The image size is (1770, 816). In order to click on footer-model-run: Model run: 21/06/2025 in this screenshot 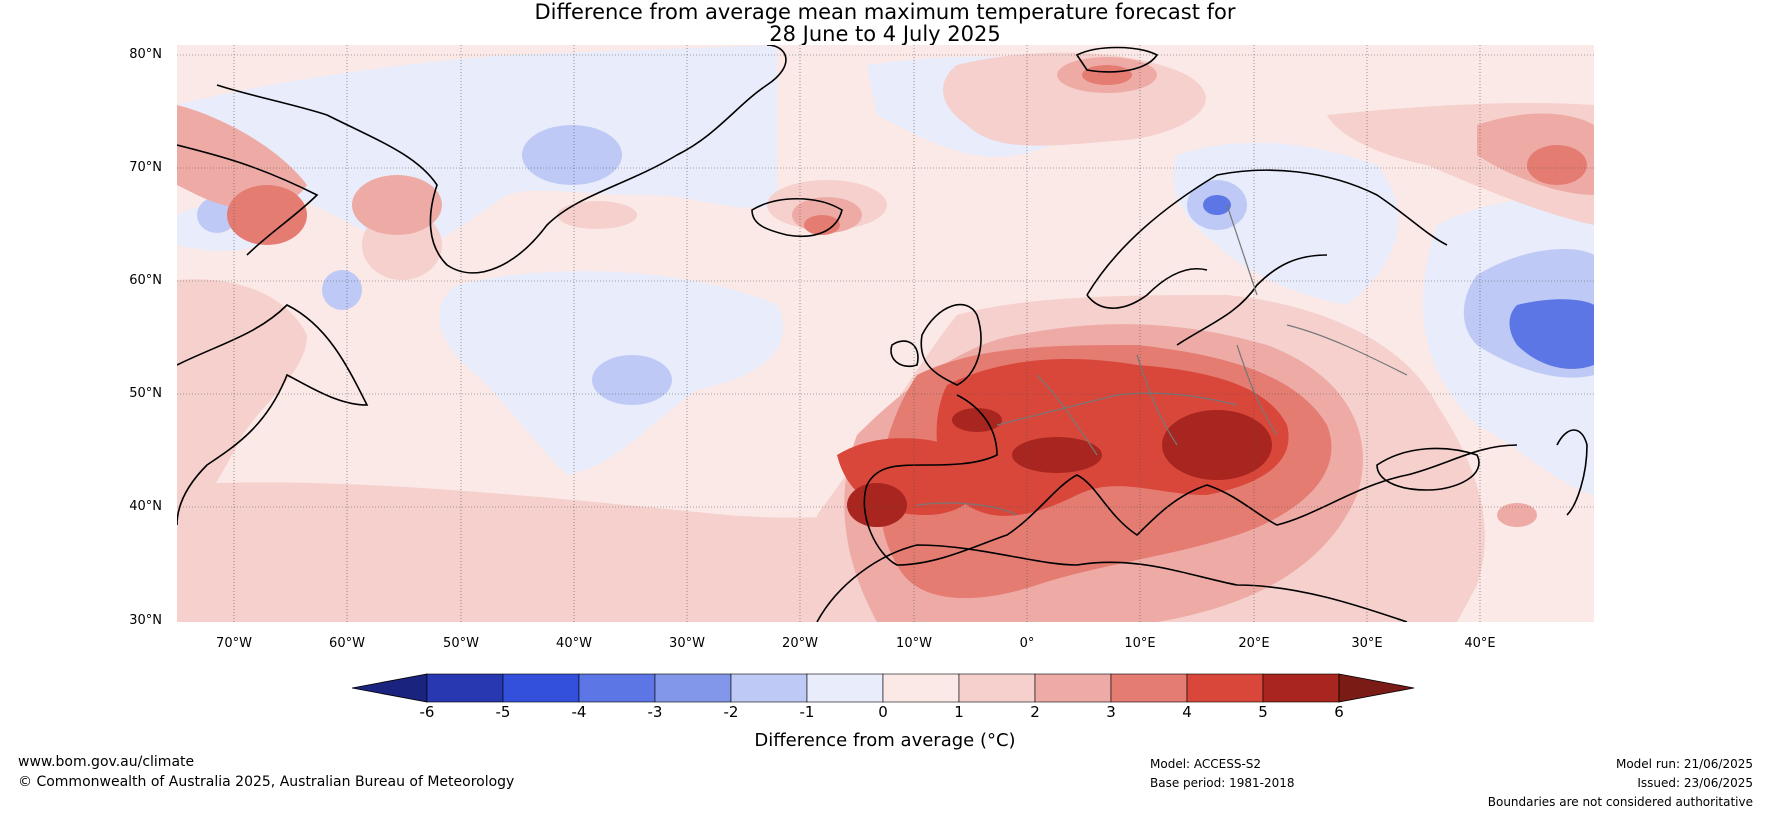, I will do `click(1684, 764)`.